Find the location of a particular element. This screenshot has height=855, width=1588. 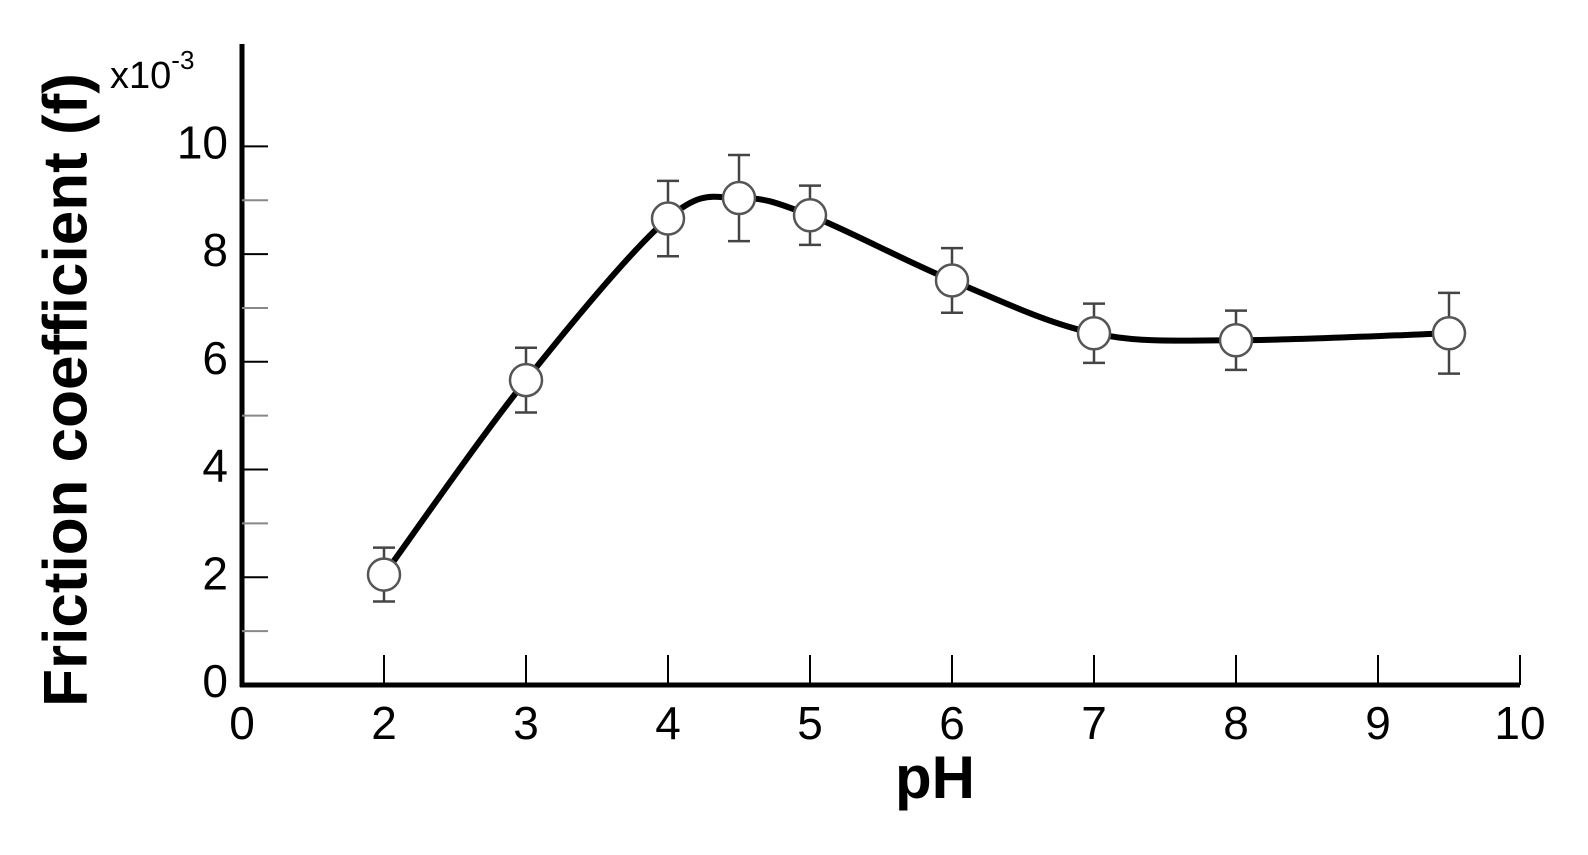

y-tick-label: 10 is located at coordinates (202, 143).